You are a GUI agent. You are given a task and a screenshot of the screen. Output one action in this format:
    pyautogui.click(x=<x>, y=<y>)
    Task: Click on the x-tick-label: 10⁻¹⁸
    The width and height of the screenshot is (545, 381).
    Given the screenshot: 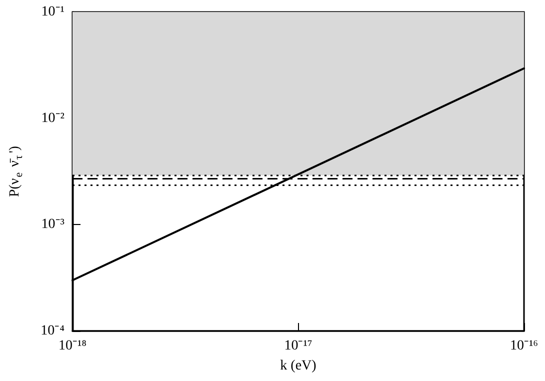 What is the action you would take?
    pyautogui.click(x=72, y=346)
    